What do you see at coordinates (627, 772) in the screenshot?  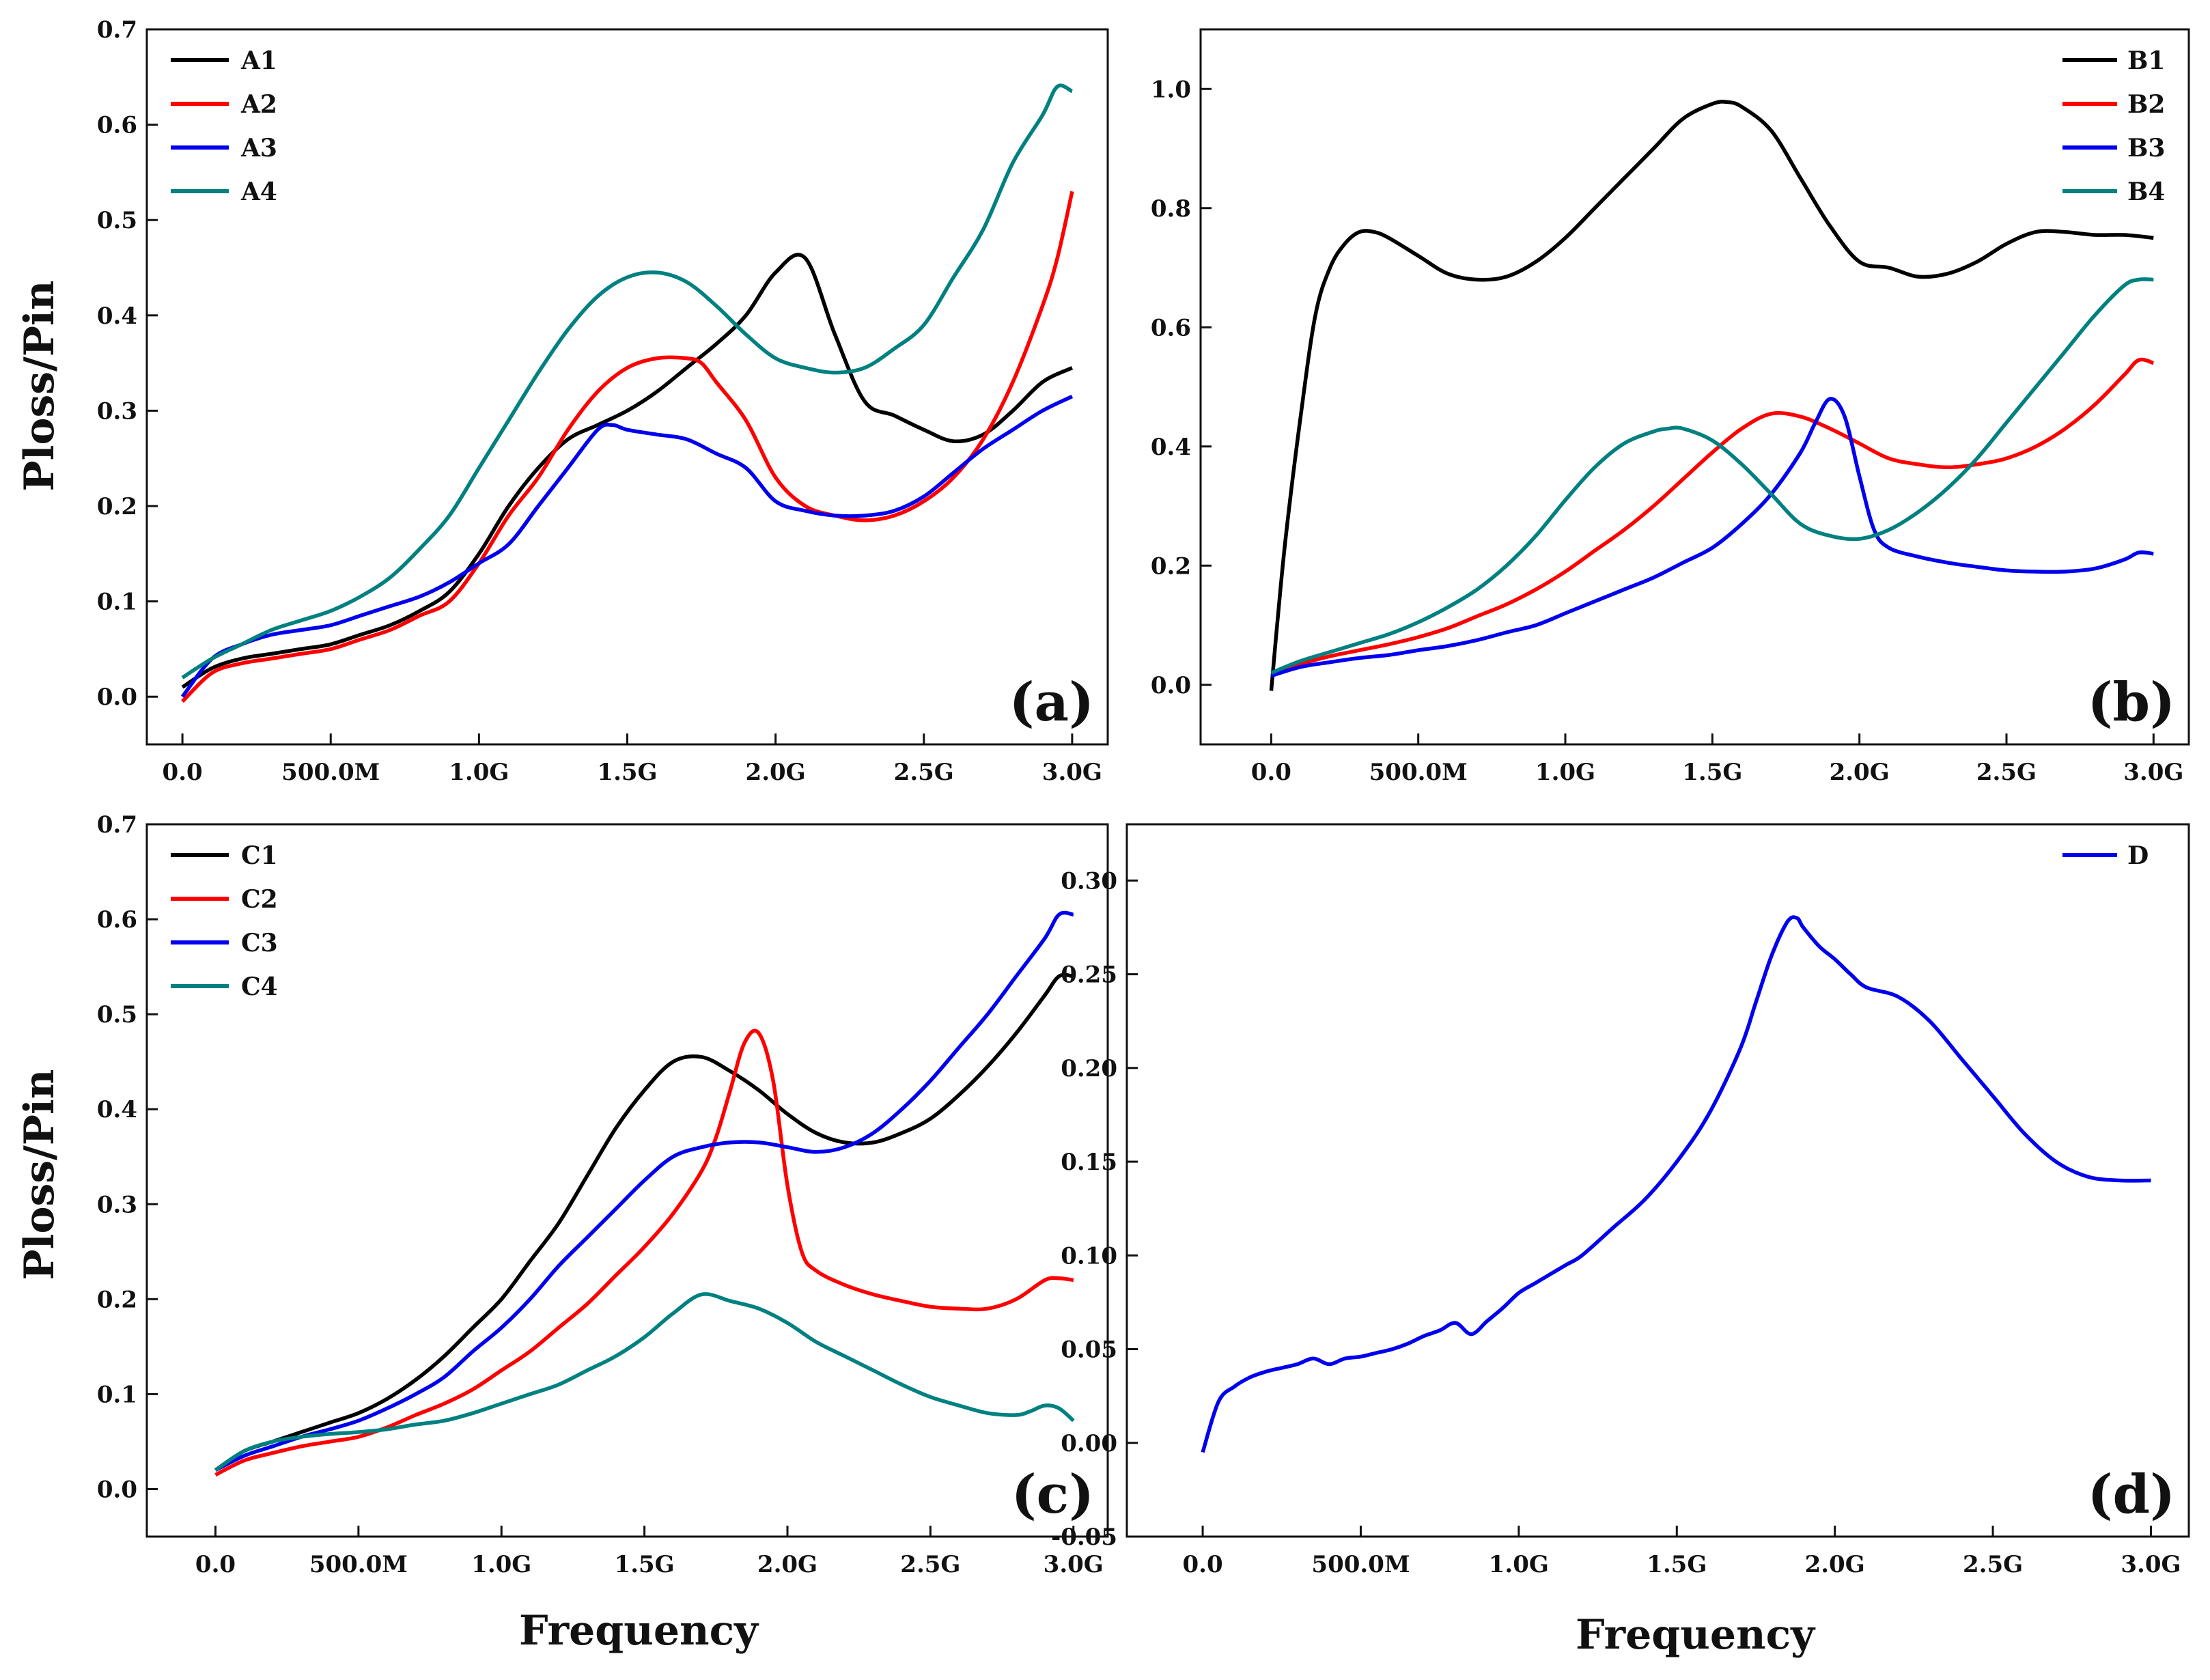 I see `panel-a-x-tick-label: 1.5G` at bounding box center [627, 772].